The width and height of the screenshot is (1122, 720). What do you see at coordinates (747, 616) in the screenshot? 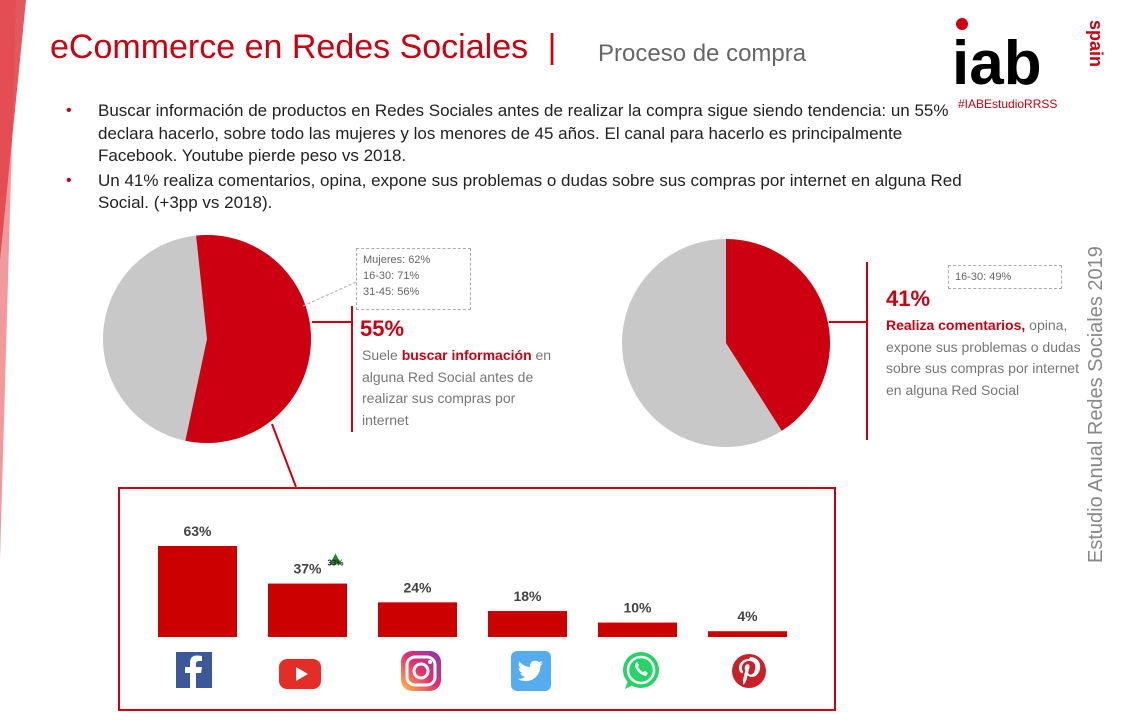
I see `bar-value-label: 4%` at bounding box center [747, 616].